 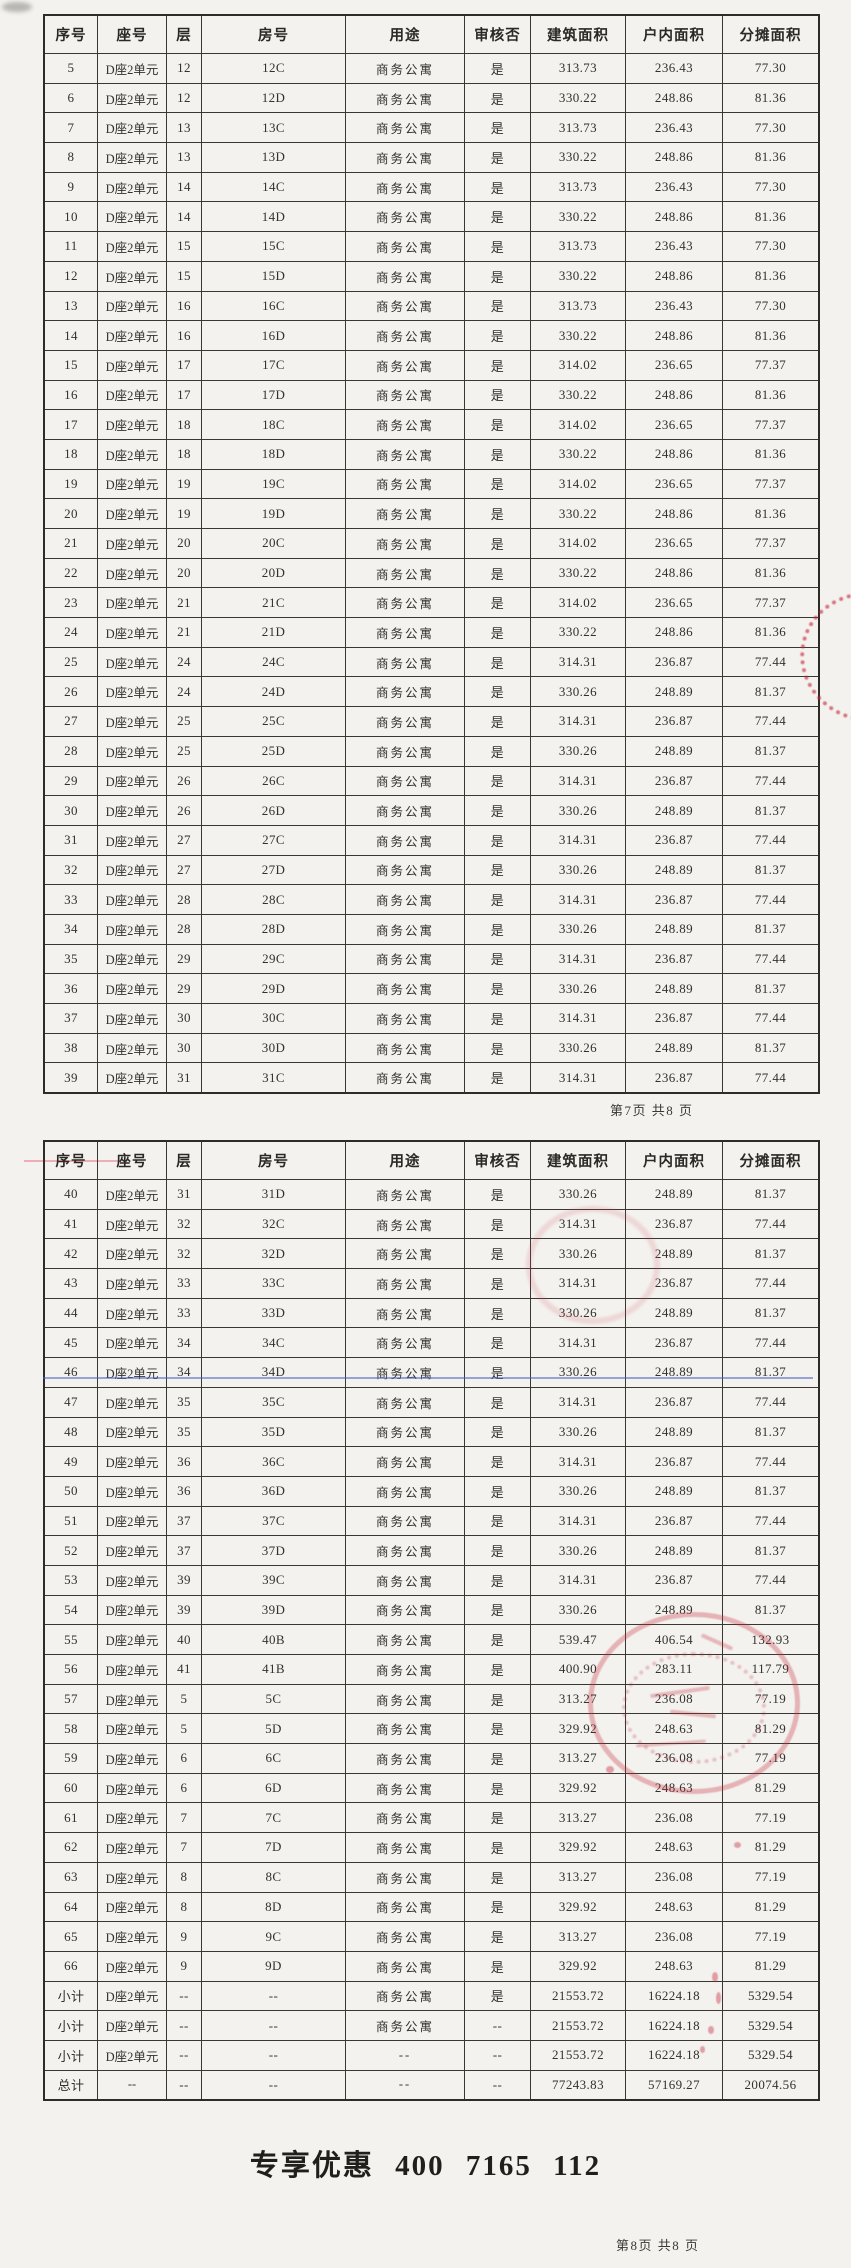 I want to click on table-row: 46 D座2单元 34 34D 商务公寓是 330.26 248.89 81.37, so click(x=431, y=1372).